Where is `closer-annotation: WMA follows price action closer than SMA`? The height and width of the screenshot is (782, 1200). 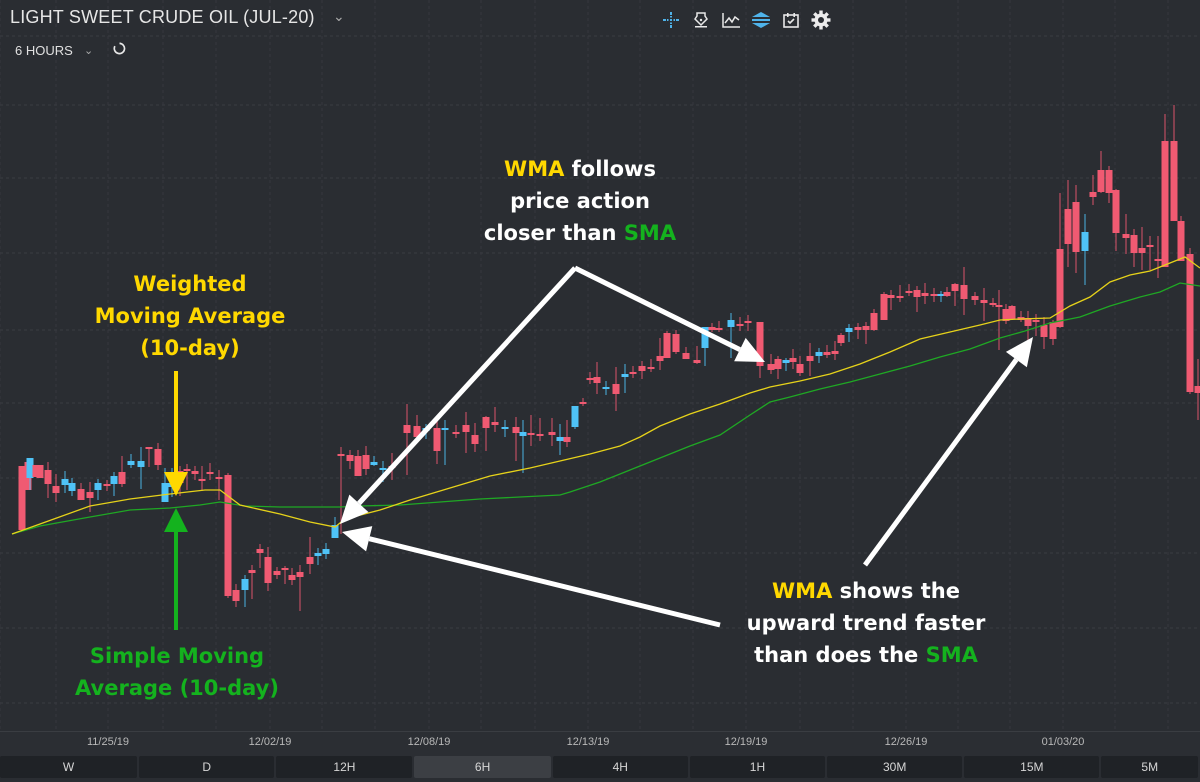
closer-annotation: WMA follows price action closer than SMA is located at coordinates (580, 201).